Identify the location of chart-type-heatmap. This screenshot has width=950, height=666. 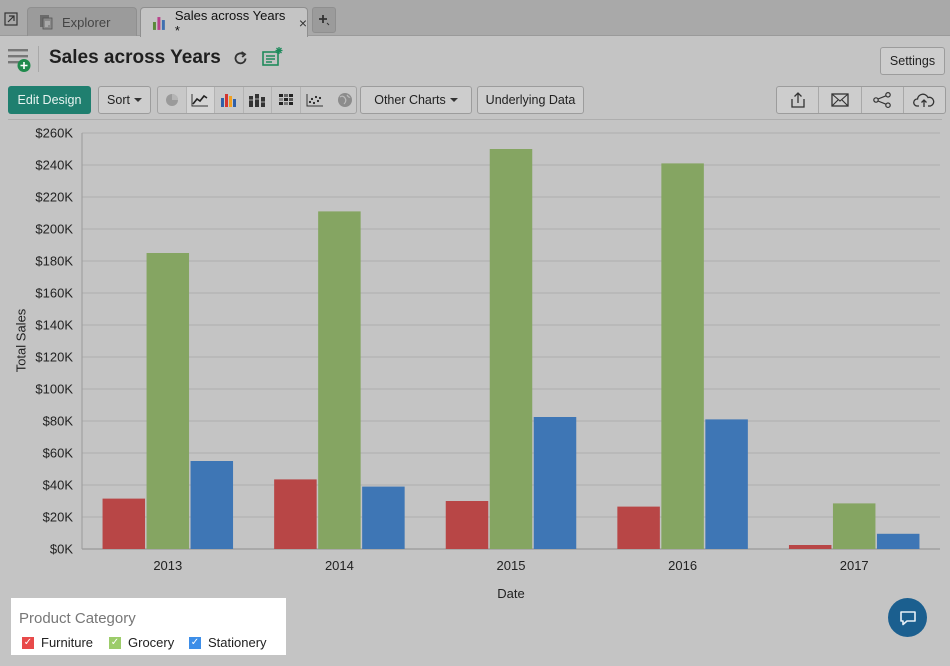
(286, 100).